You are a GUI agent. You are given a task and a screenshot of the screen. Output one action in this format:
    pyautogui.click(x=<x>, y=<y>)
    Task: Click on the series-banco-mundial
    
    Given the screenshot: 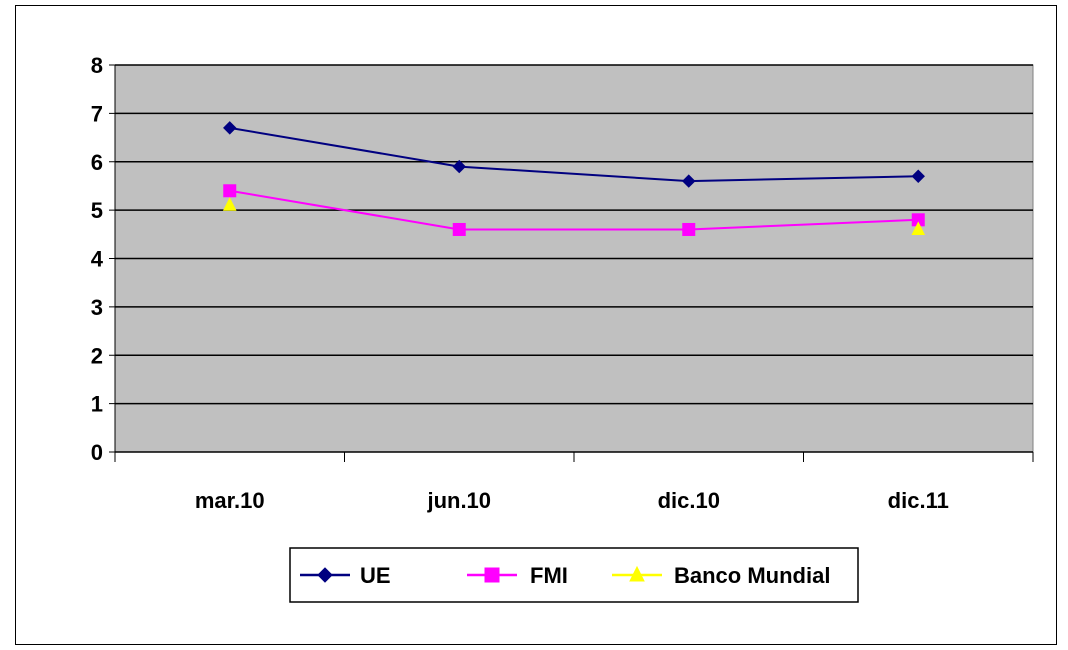 What is the action you would take?
    pyautogui.click(x=574, y=216)
    